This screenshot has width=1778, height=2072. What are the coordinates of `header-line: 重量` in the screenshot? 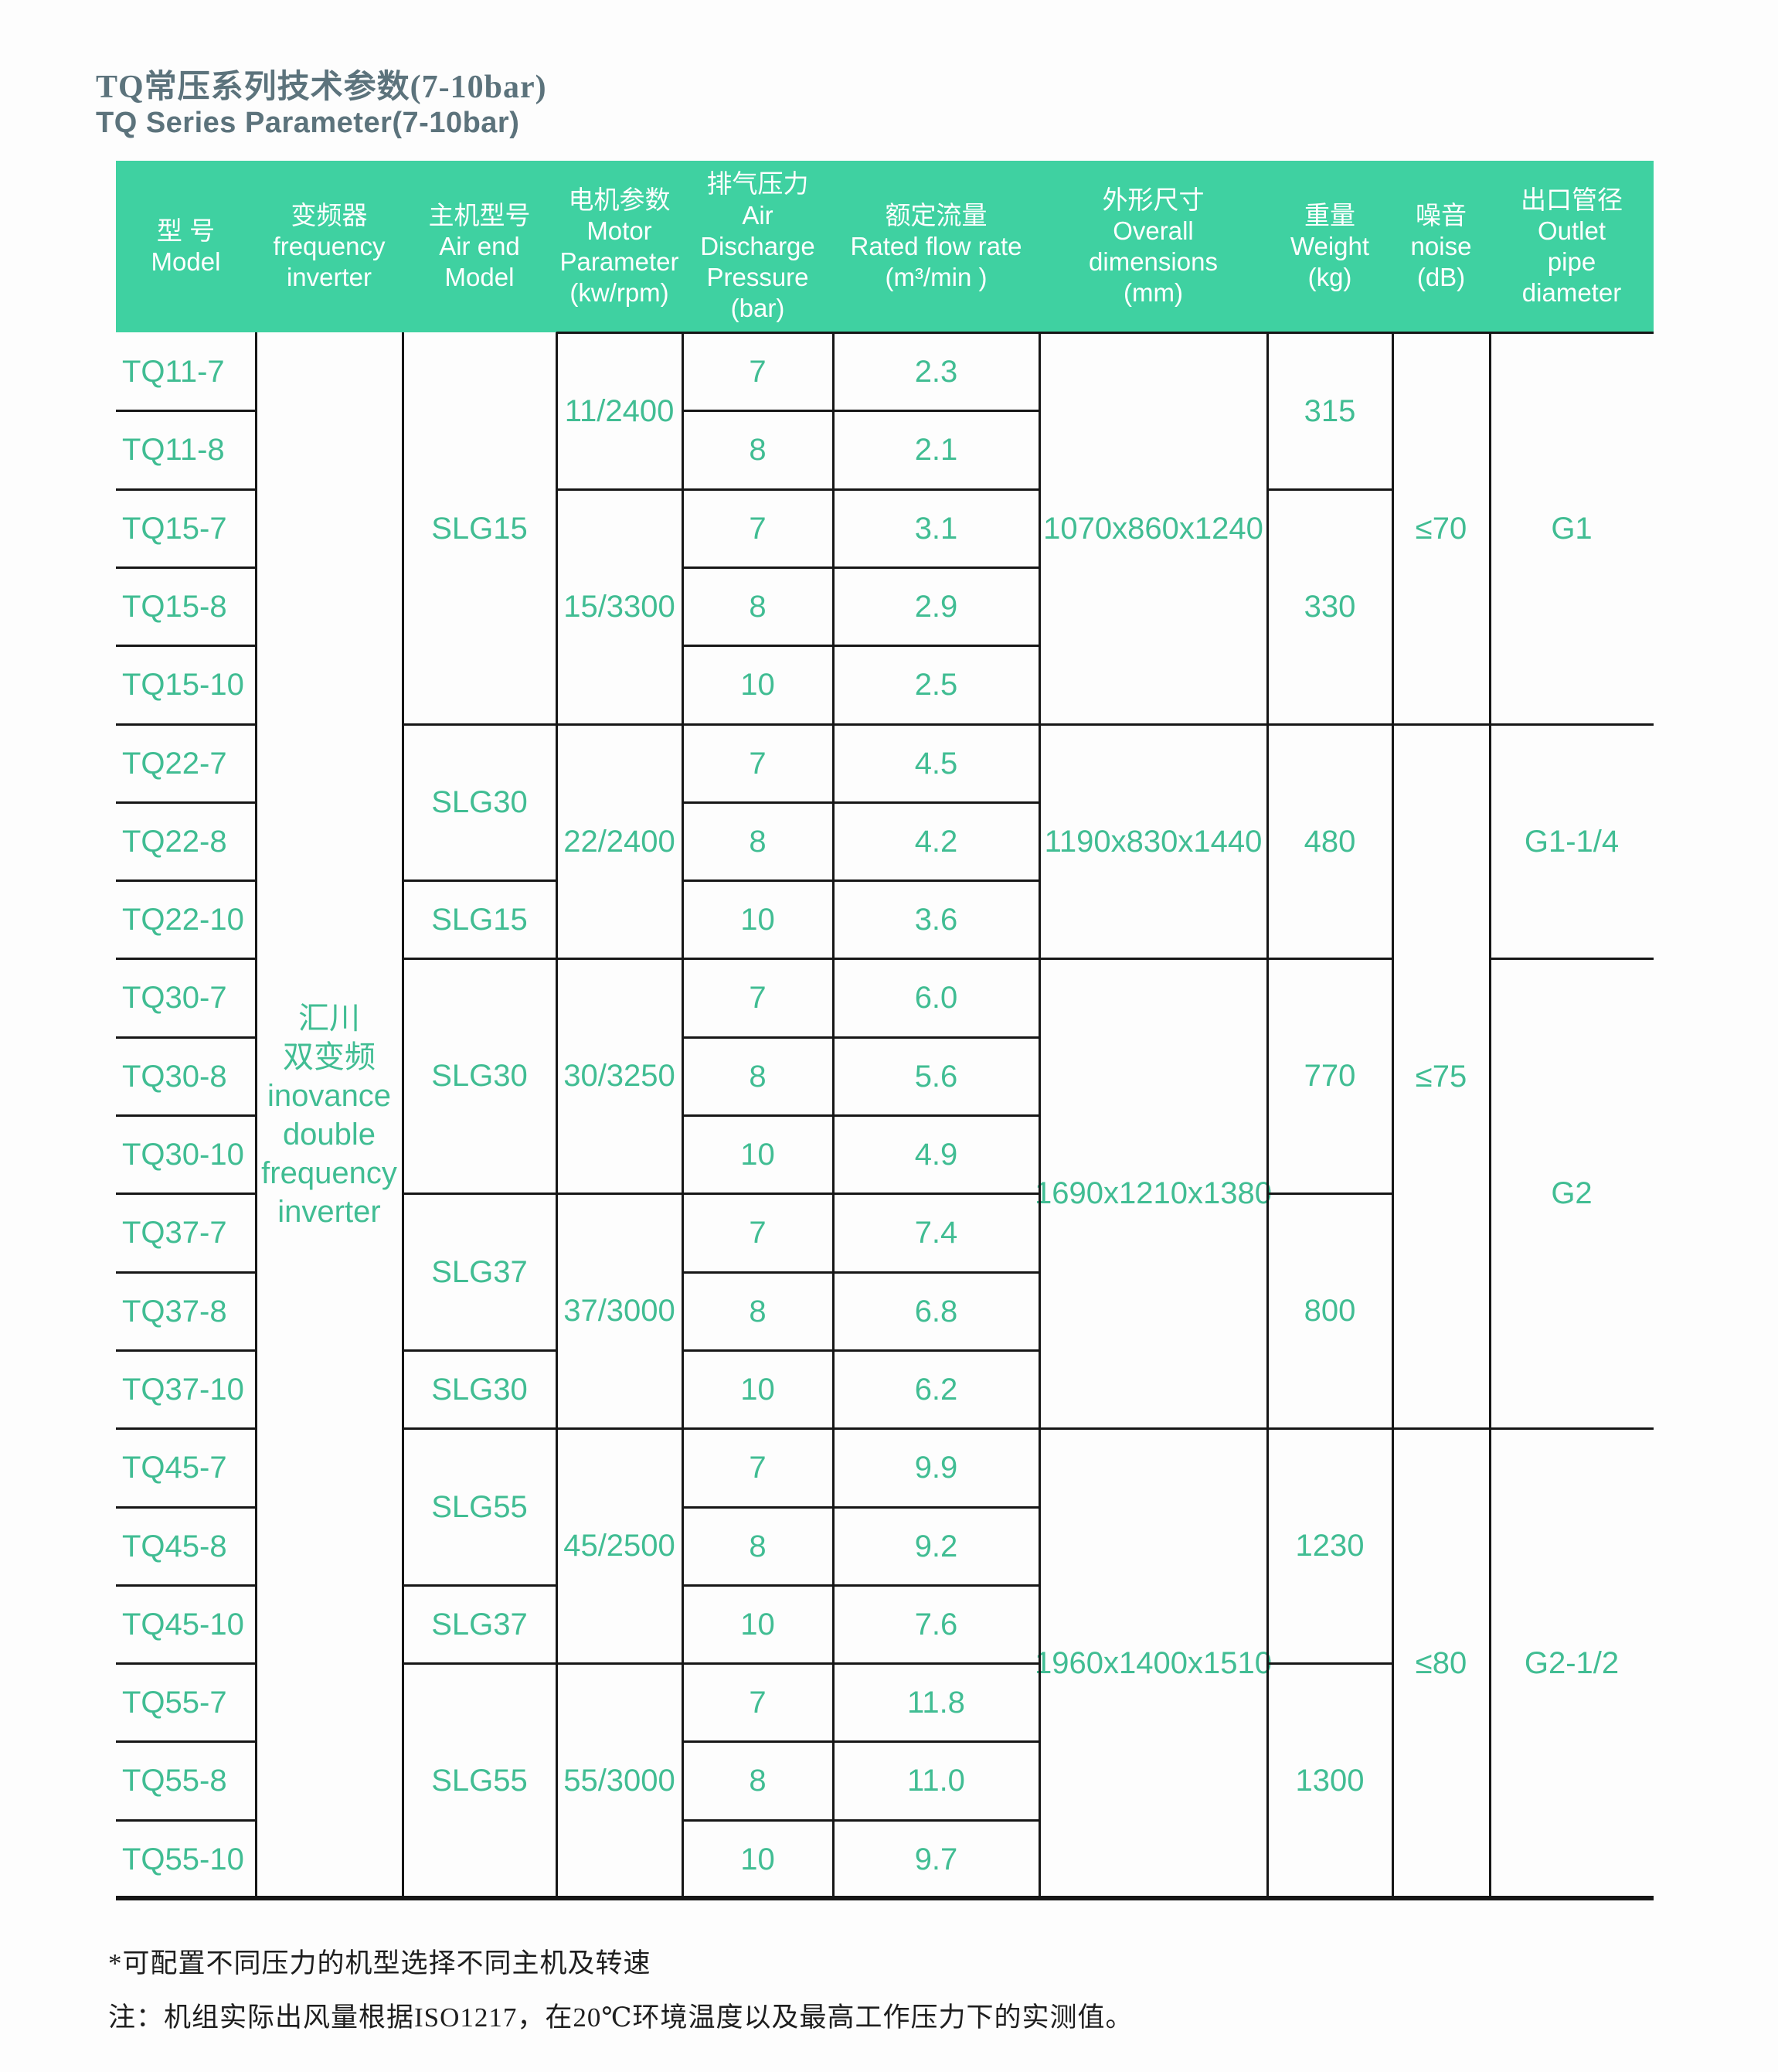 It's located at (1329, 215).